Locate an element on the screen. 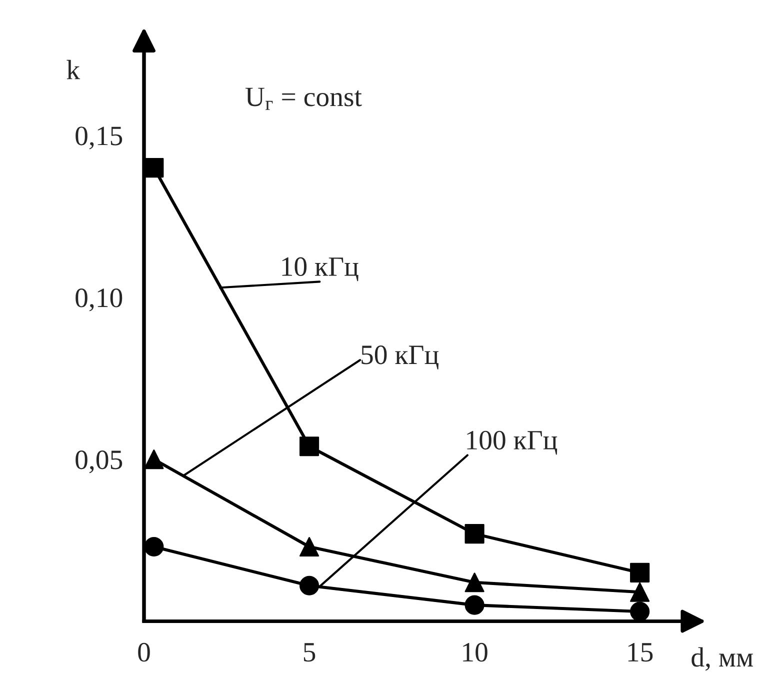 The image size is (766, 688). annotation: U$_{г}$ = const is located at coordinates (303, 99).